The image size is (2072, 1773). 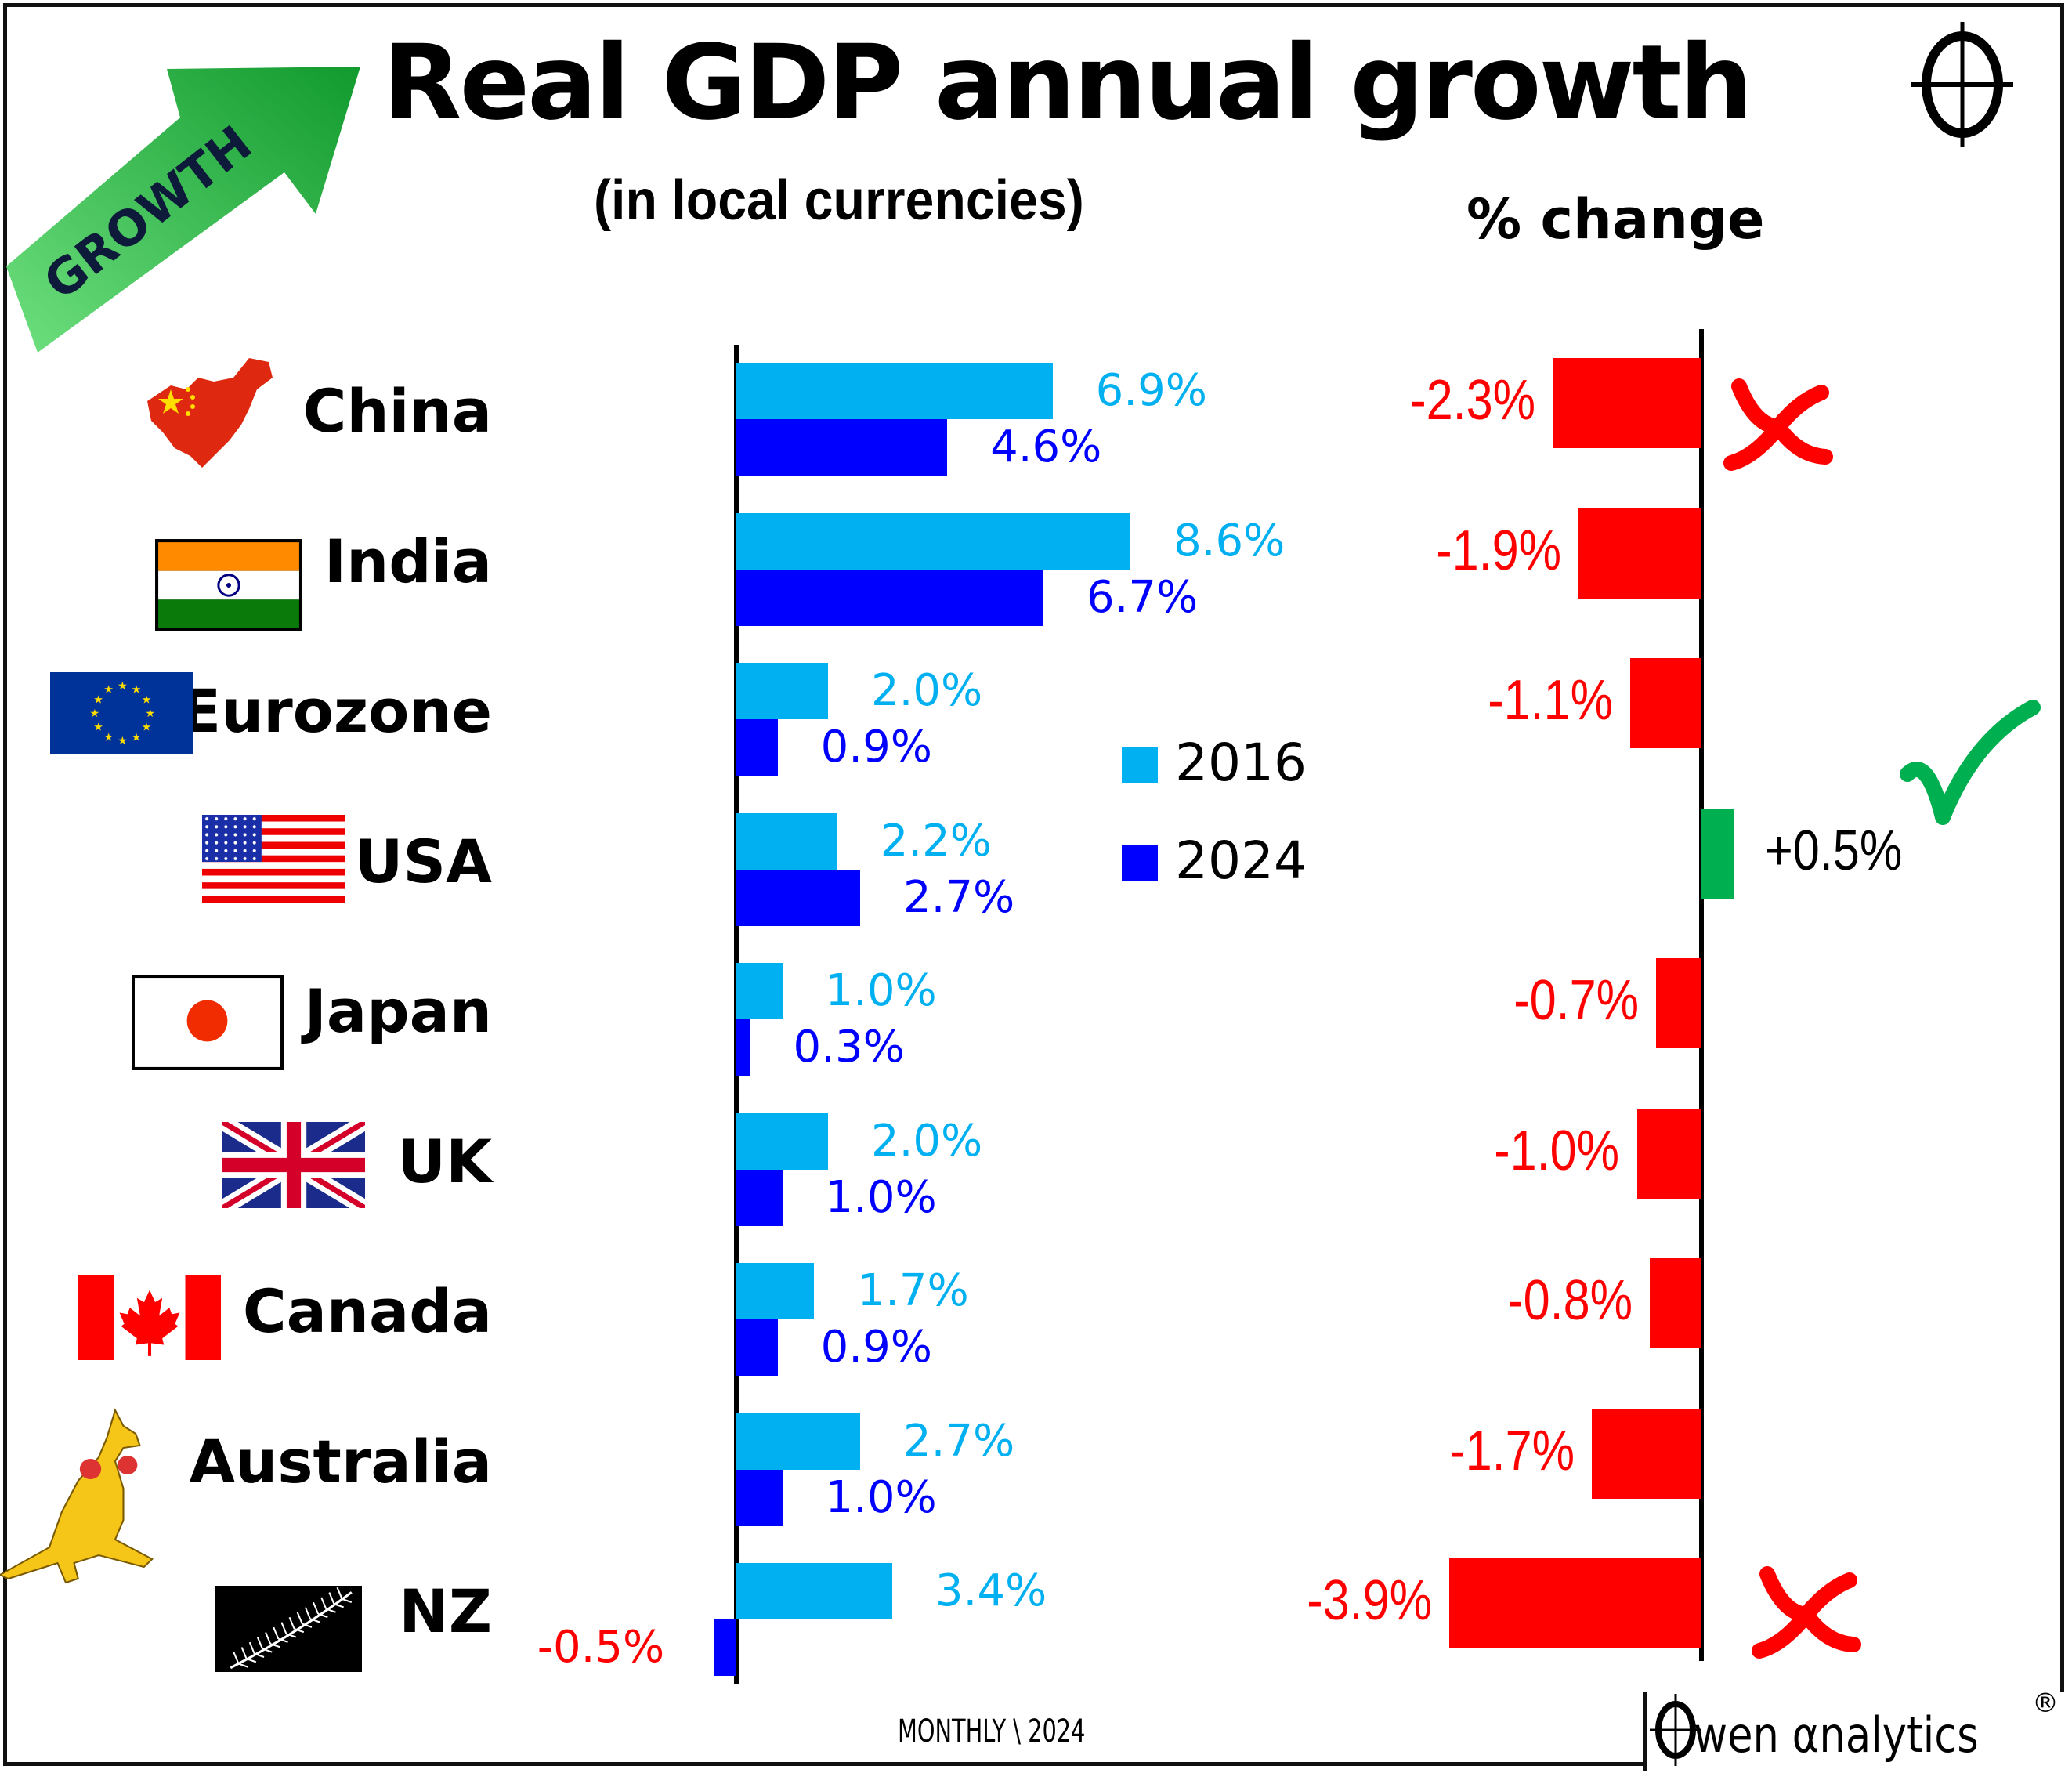 What do you see at coordinates (936, 841) in the screenshot?
I see `bar-label-2016: 2.2%` at bounding box center [936, 841].